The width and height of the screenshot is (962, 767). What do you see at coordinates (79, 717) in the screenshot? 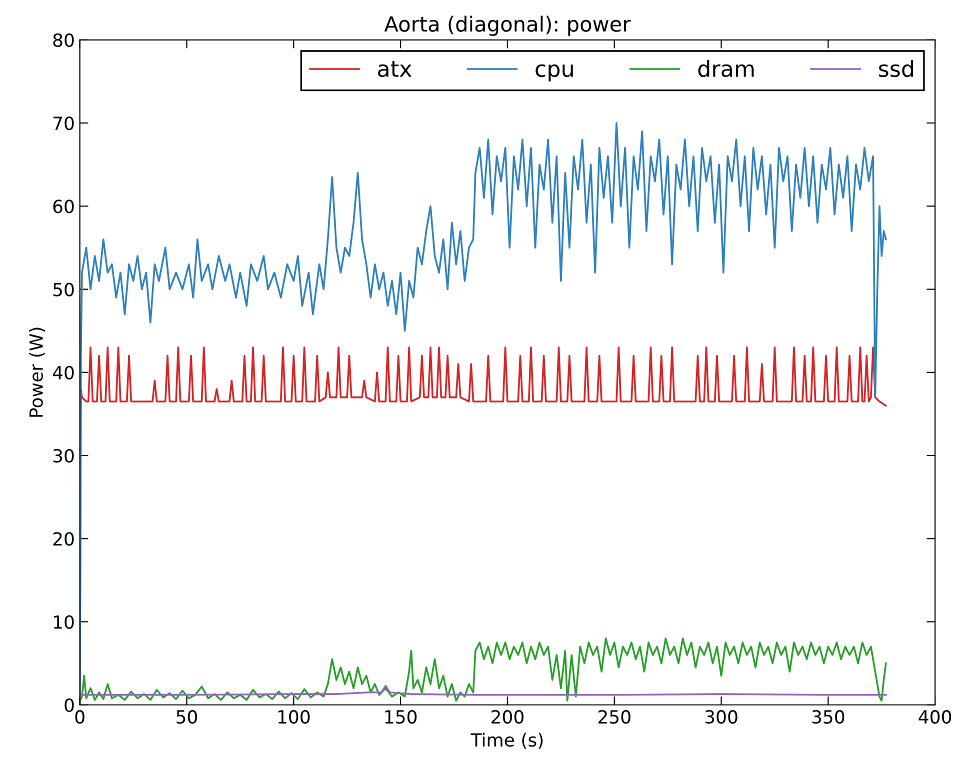
I see `x-tick-label: 0` at bounding box center [79, 717].